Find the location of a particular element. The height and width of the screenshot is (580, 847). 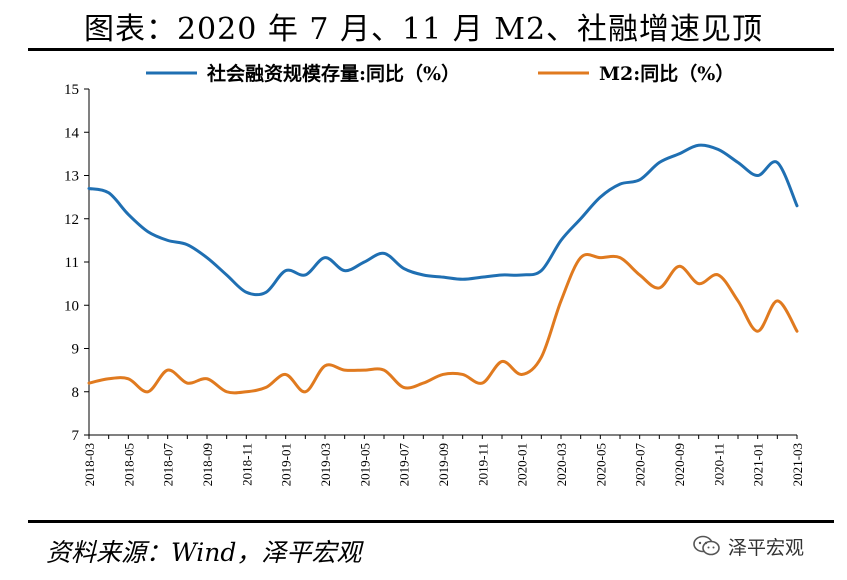

x-tick-label: 2019-09 is located at coordinates (443, 464).